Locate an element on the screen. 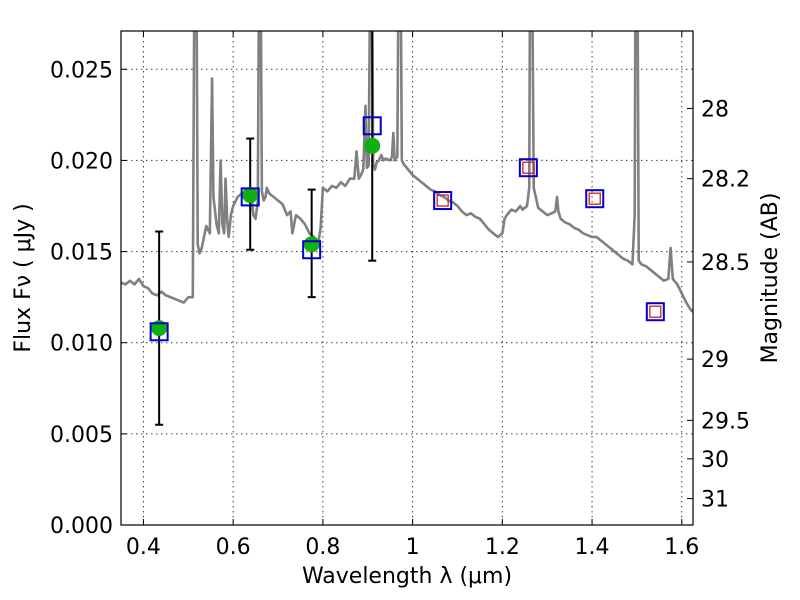 This screenshot has width=800, height=600. right-tick-label: 28 is located at coordinates (715, 109).